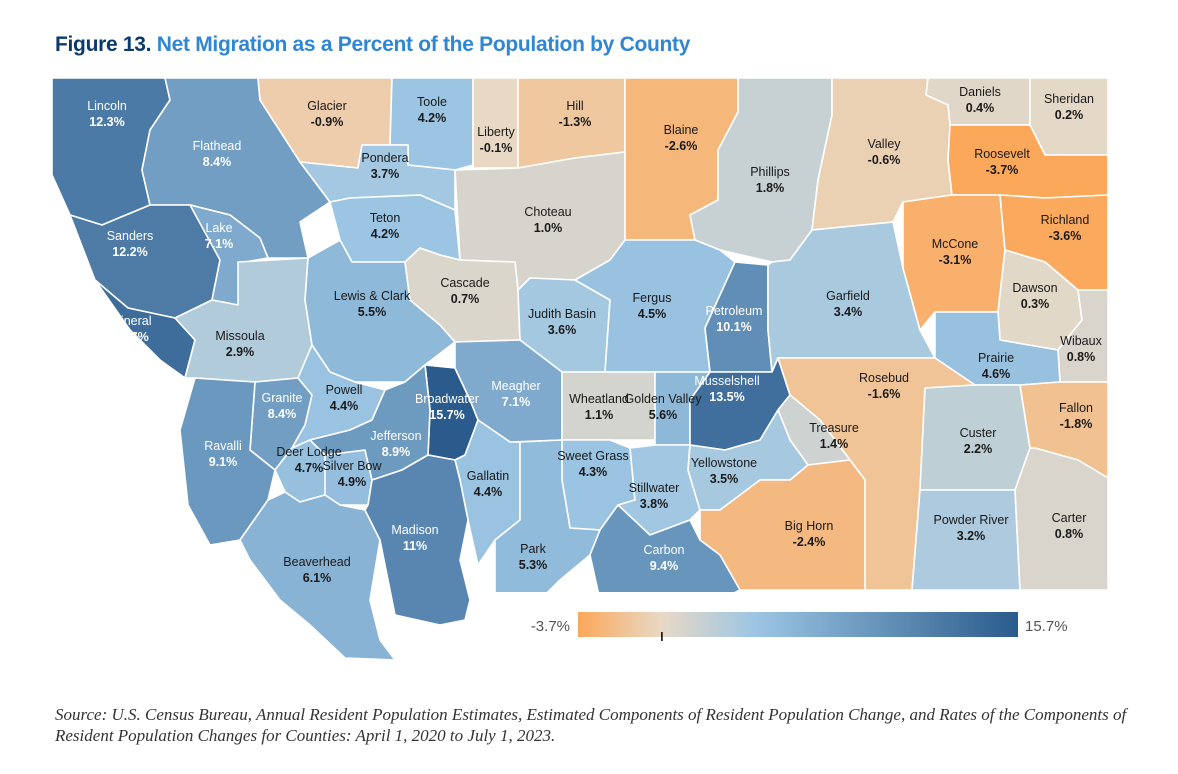 The height and width of the screenshot is (774, 1178). What do you see at coordinates (593, 464) in the screenshot?
I see `county-label-sweet-grass: Sweet Grass 4.3%` at bounding box center [593, 464].